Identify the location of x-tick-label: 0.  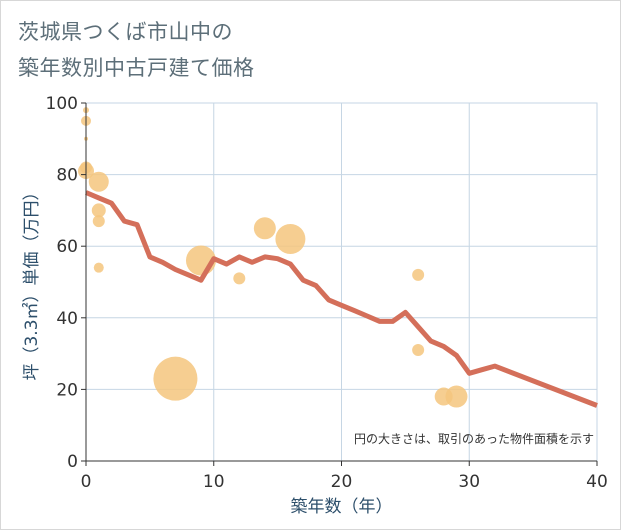
(86, 482).